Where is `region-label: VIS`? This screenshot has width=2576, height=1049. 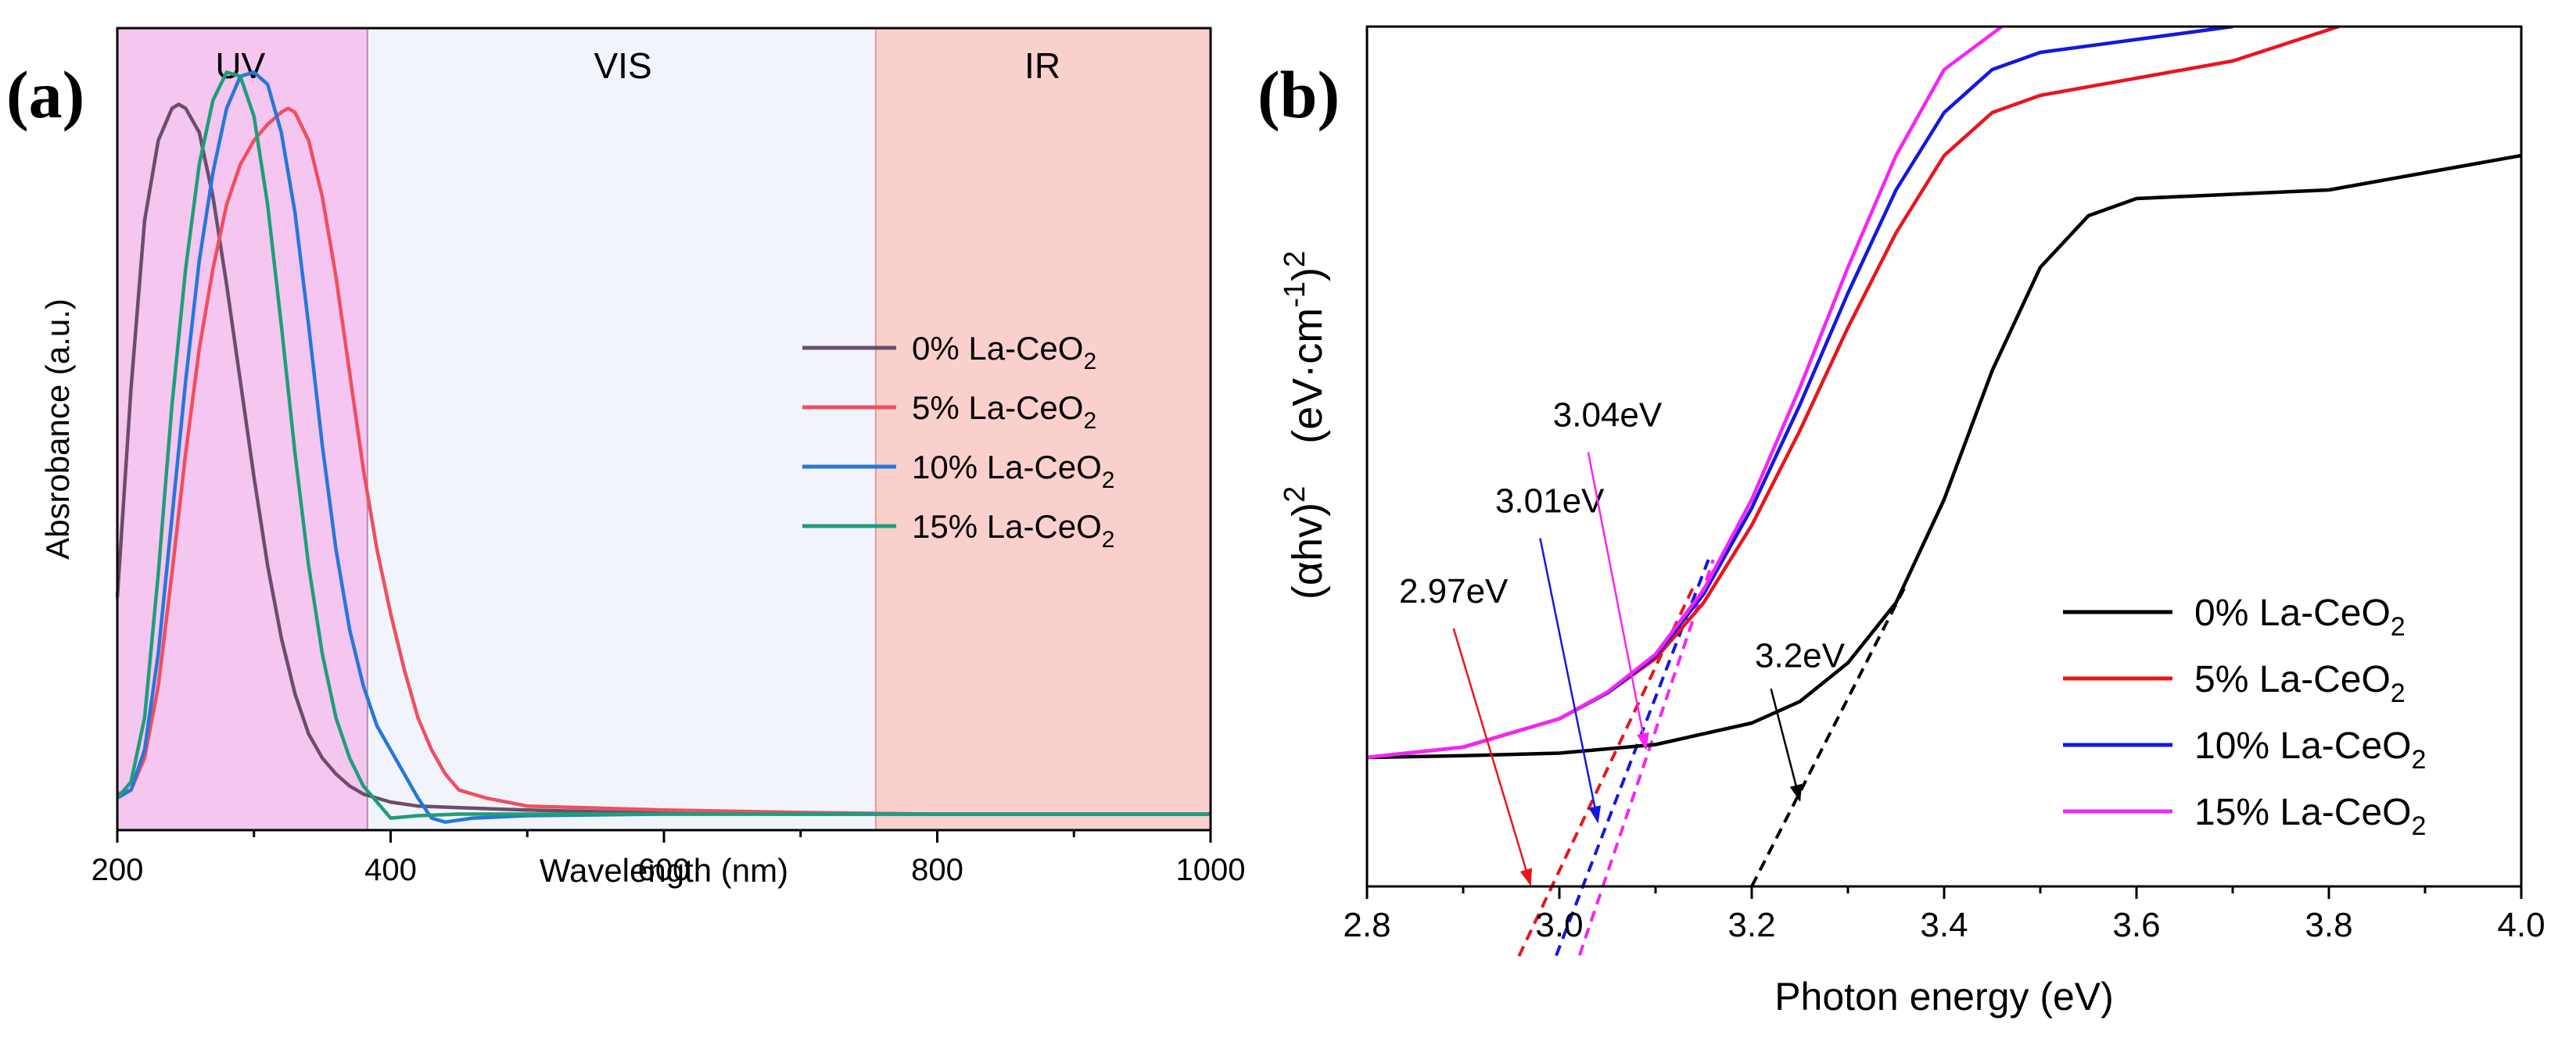 region-label: VIS is located at coordinates (622, 65).